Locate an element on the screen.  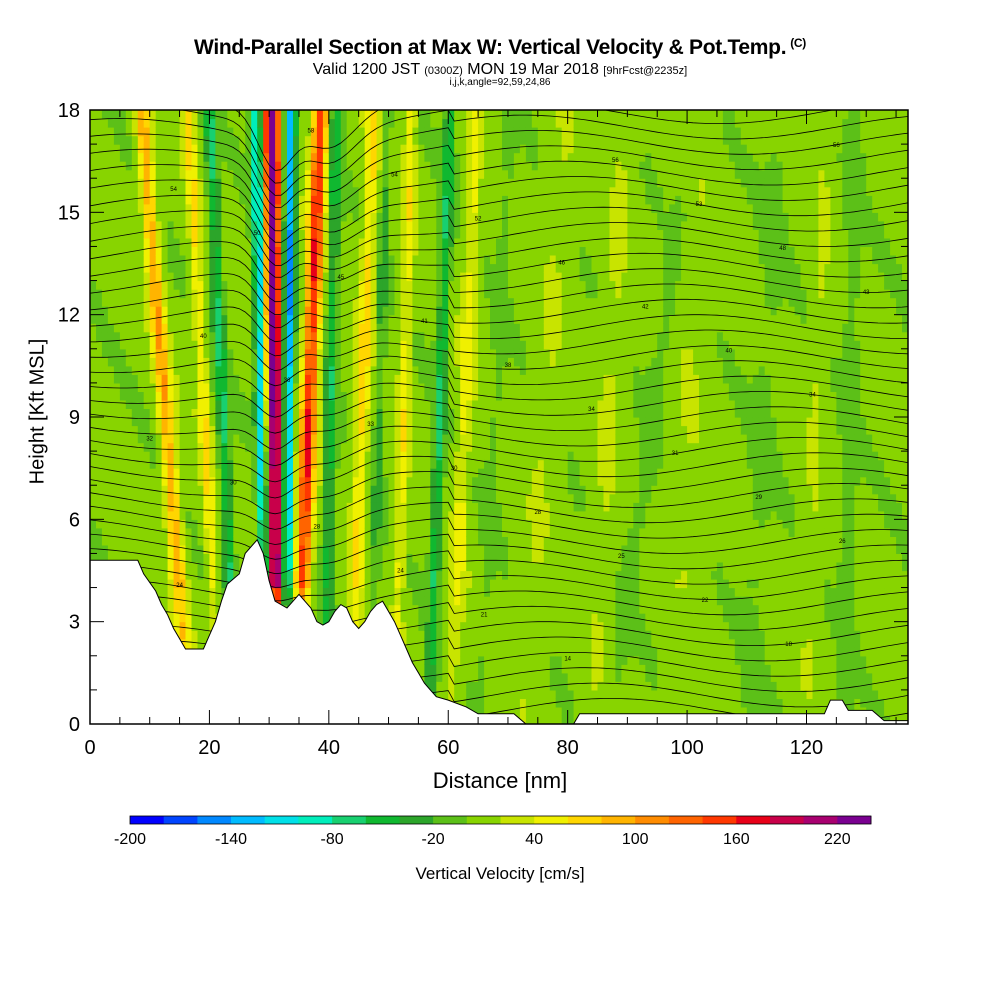
colorbar-tick-label: -140 is located at coordinates (231, 839).